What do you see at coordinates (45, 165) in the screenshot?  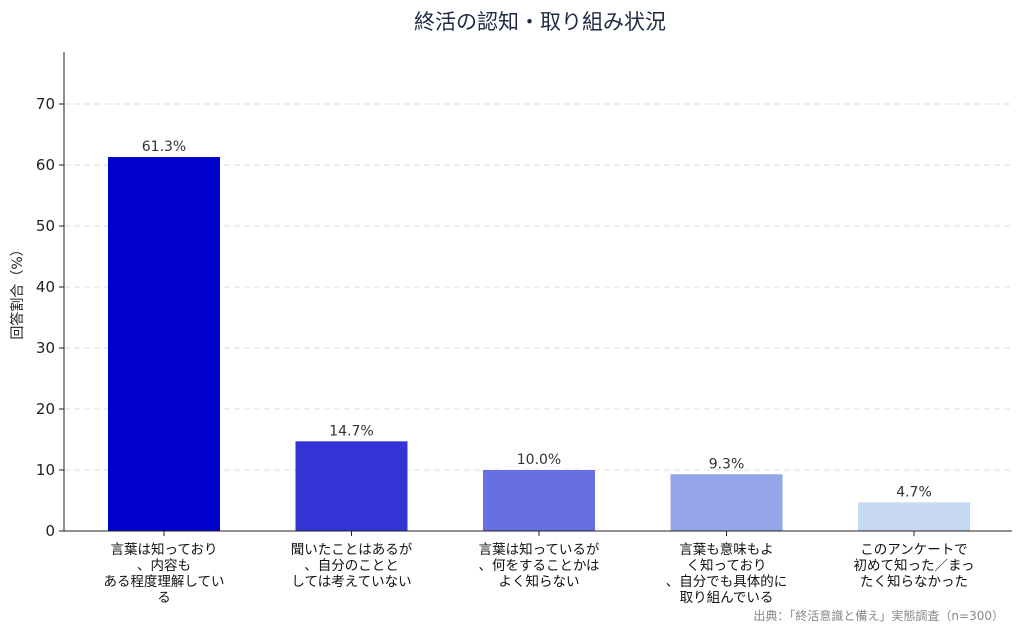 I see `y-tick-label: 60` at bounding box center [45, 165].